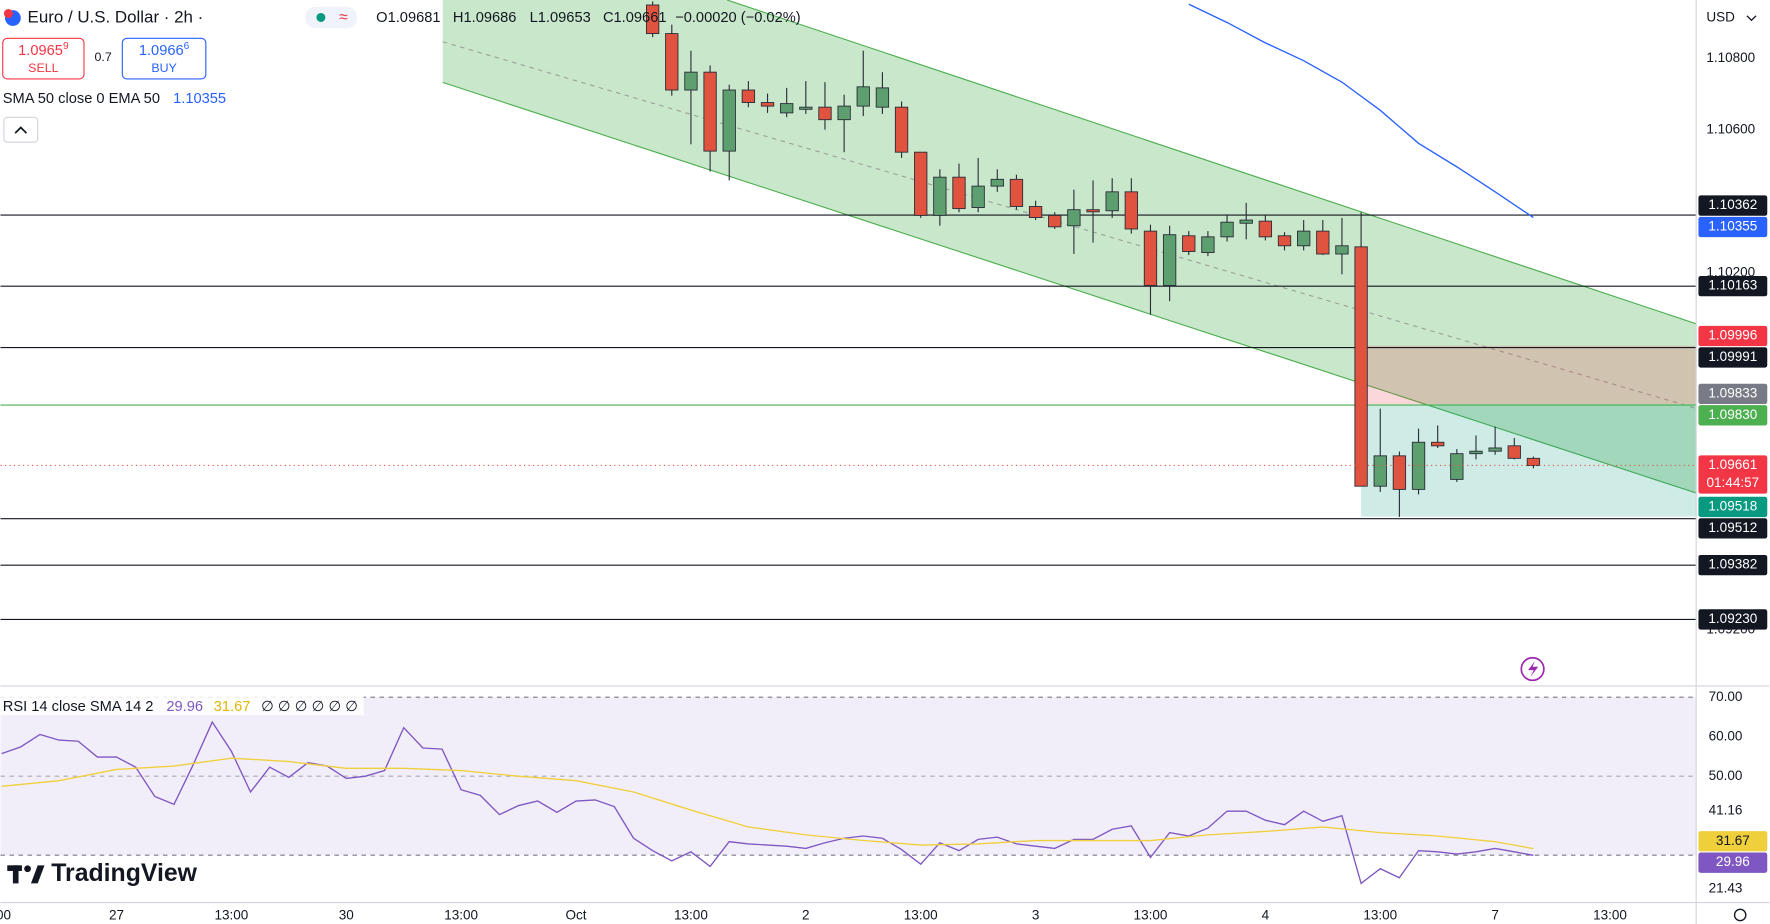 This screenshot has height=924, width=1770. I want to click on currency-button, so click(1732, 18).